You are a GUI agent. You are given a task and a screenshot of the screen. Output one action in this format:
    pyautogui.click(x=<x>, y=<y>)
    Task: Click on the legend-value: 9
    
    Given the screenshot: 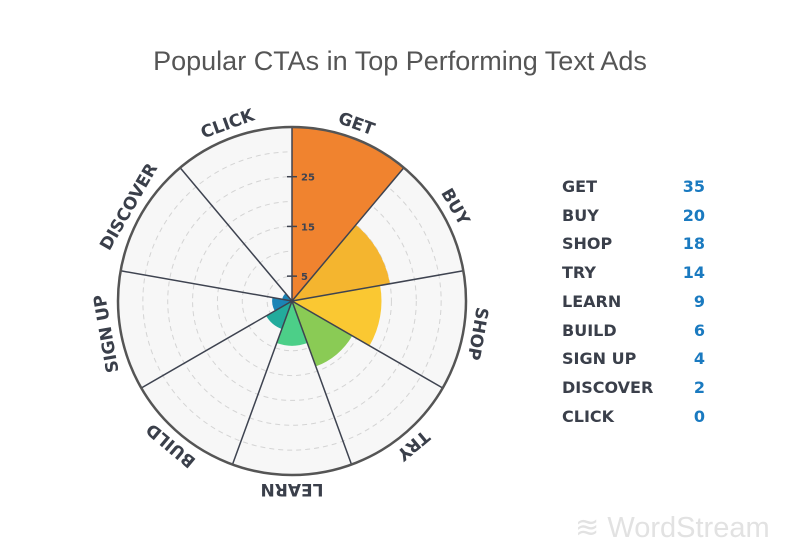 What is the action you would take?
    pyautogui.click(x=699, y=301)
    